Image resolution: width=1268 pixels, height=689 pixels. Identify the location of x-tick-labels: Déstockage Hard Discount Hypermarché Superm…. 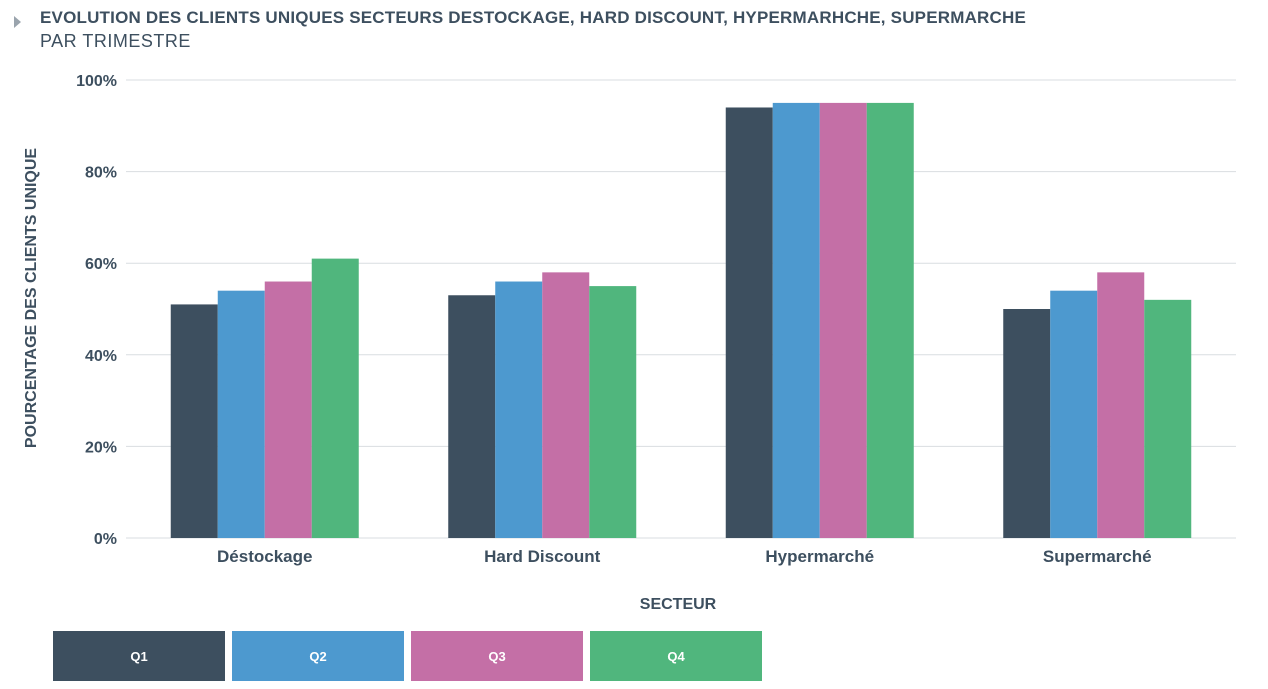
(684, 556).